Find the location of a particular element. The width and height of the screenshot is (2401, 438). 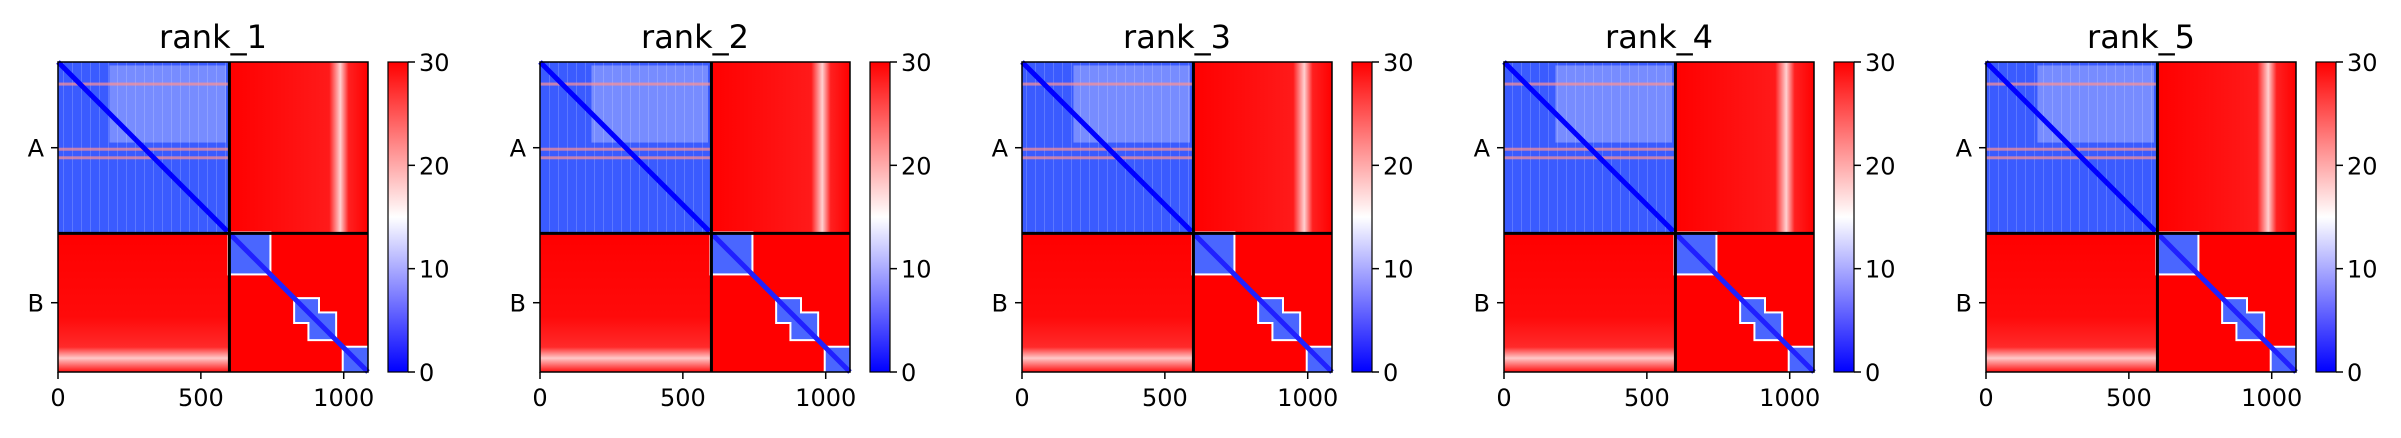

panel-title: rank_5 is located at coordinates (2141, 37).